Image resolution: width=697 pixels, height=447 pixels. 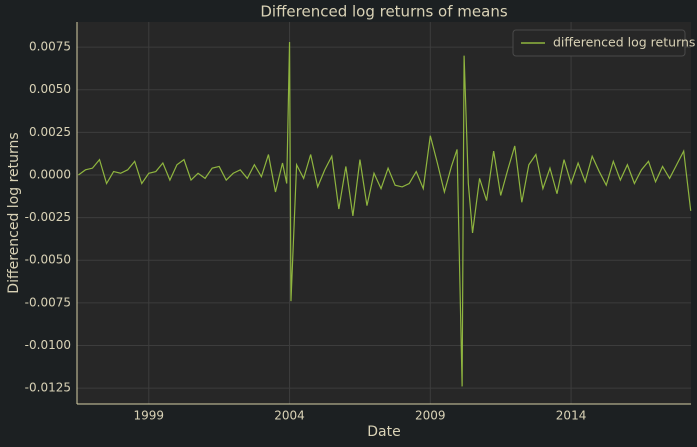 What do you see at coordinates (48, 302) in the screenshot?
I see `y-tick-label: -0.0075` at bounding box center [48, 302].